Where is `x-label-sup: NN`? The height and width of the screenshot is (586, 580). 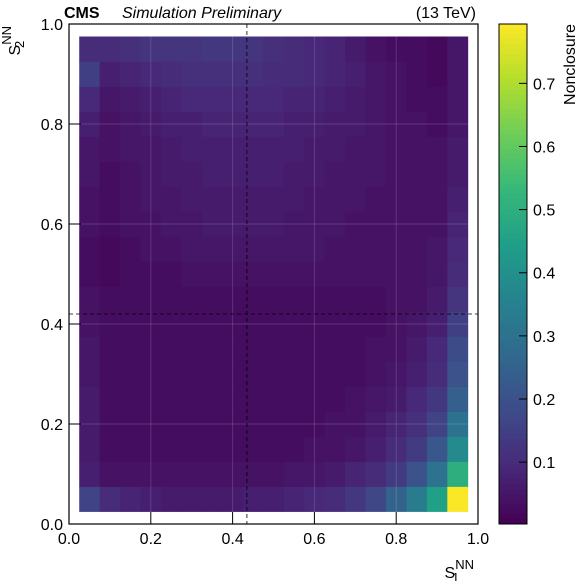 x-label-sup: NN is located at coordinates (464, 564).